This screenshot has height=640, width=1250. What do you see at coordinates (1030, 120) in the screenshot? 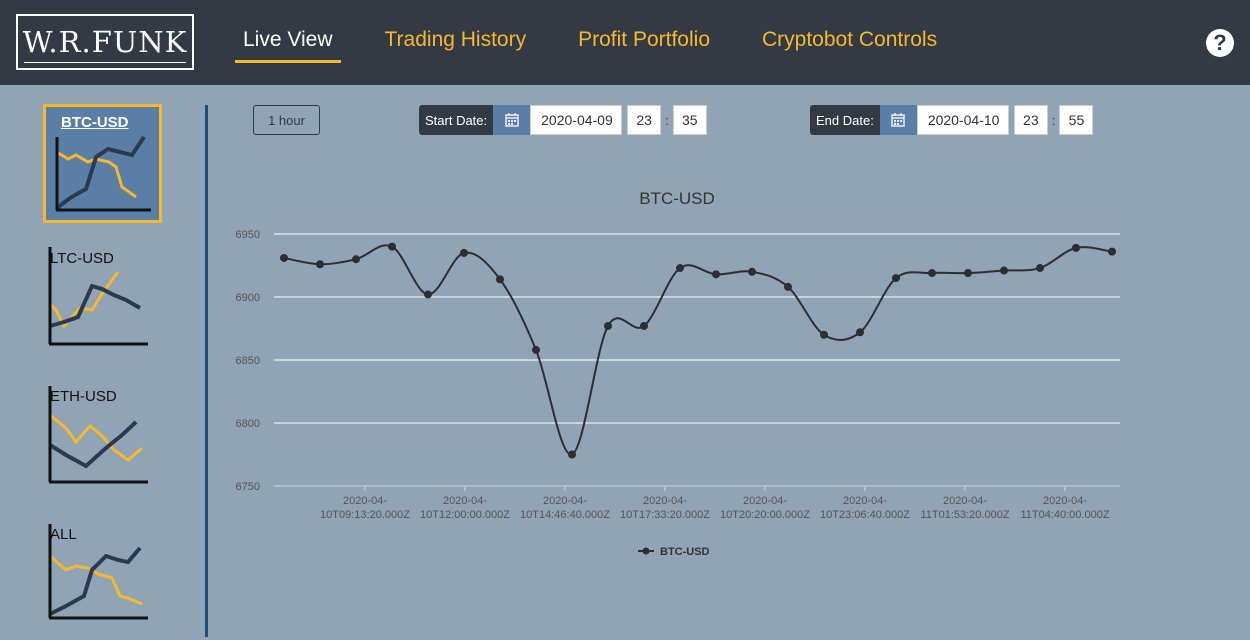
I see `end-hour-input: 23` at bounding box center [1030, 120].